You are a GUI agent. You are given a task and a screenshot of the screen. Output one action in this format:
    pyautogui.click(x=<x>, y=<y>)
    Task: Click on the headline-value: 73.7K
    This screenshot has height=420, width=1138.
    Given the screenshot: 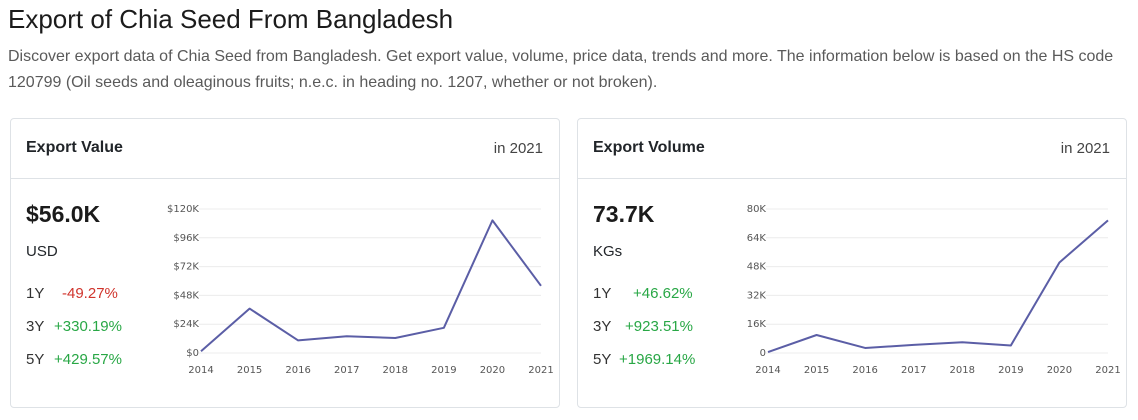 What is the action you would take?
    pyautogui.click(x=624, y=214)
    